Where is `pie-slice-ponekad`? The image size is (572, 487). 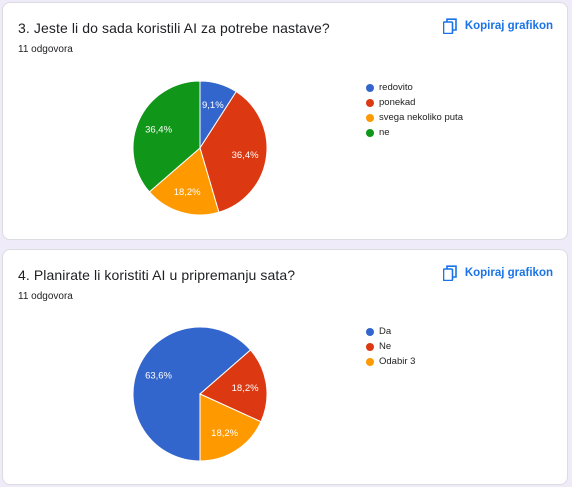
pie-slice-ponekad is located at coordinates (233, 151).